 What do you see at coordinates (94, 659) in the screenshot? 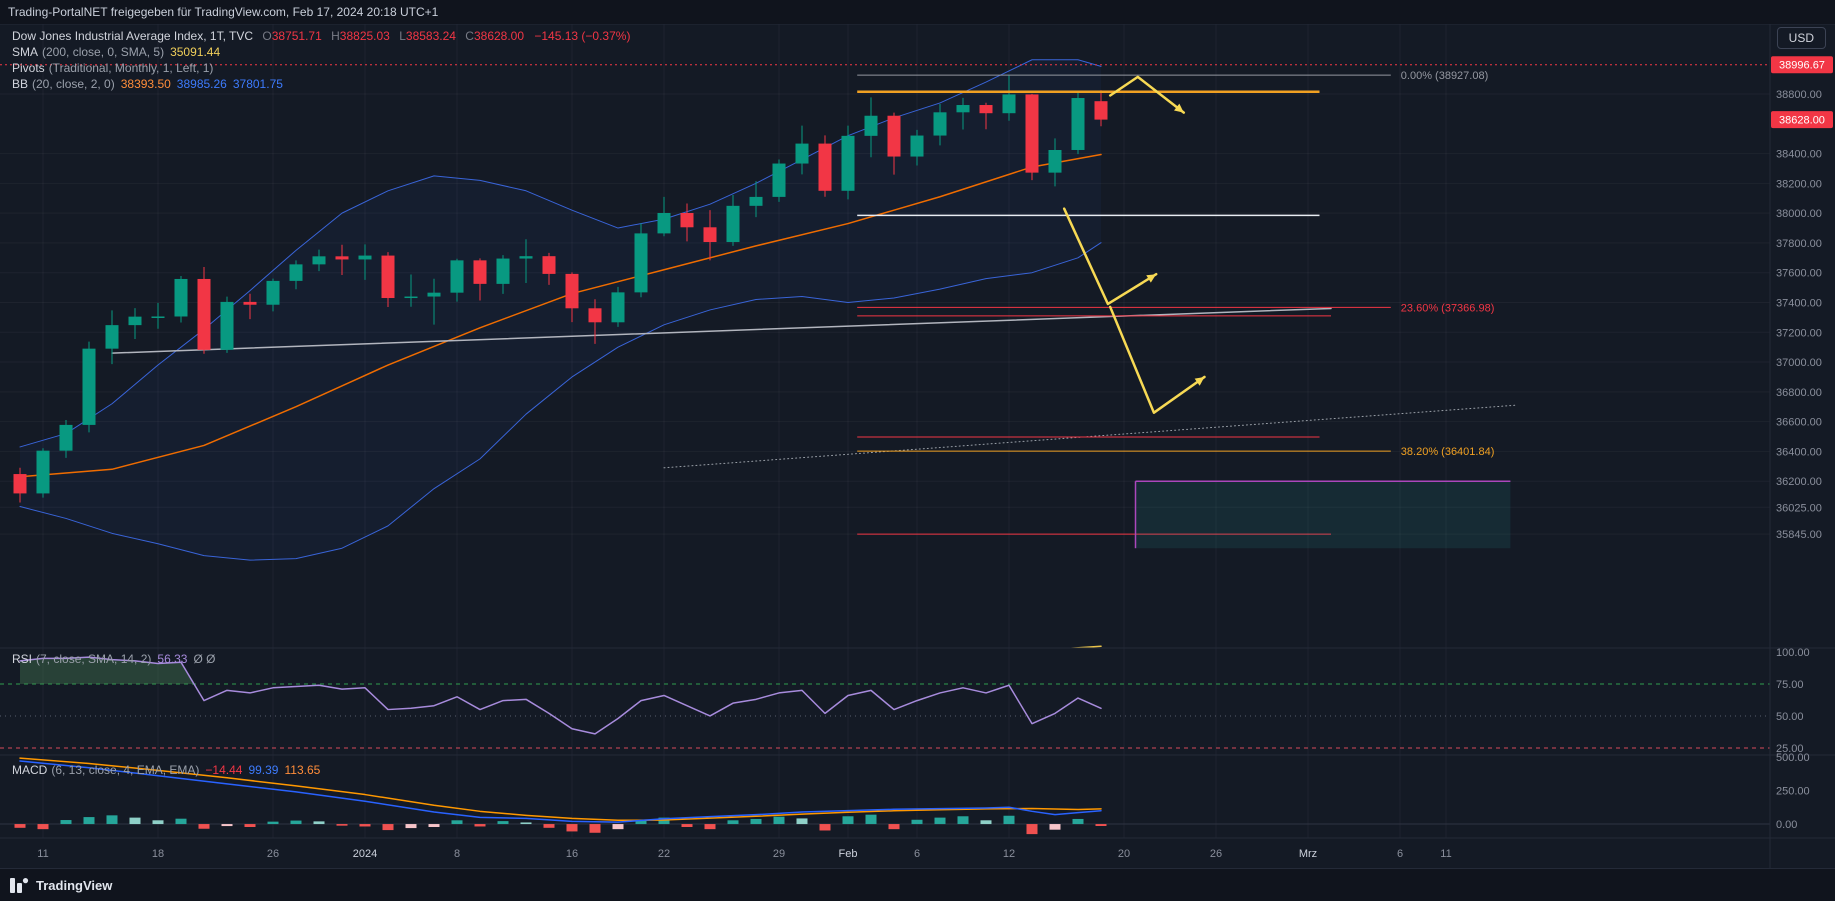
I see `rsi-params: (7, close, SMA, 14, 2)` at bounding box center [94, 659].